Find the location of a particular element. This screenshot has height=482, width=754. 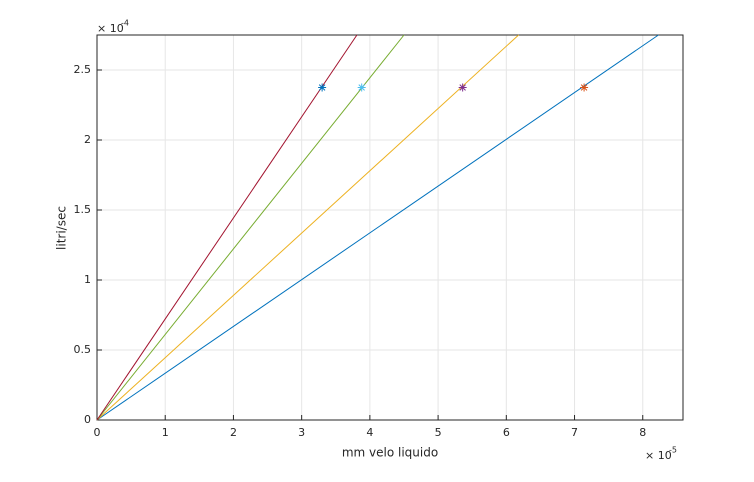

y-tick-label: 2.5 is located at coordinates (83, 69).